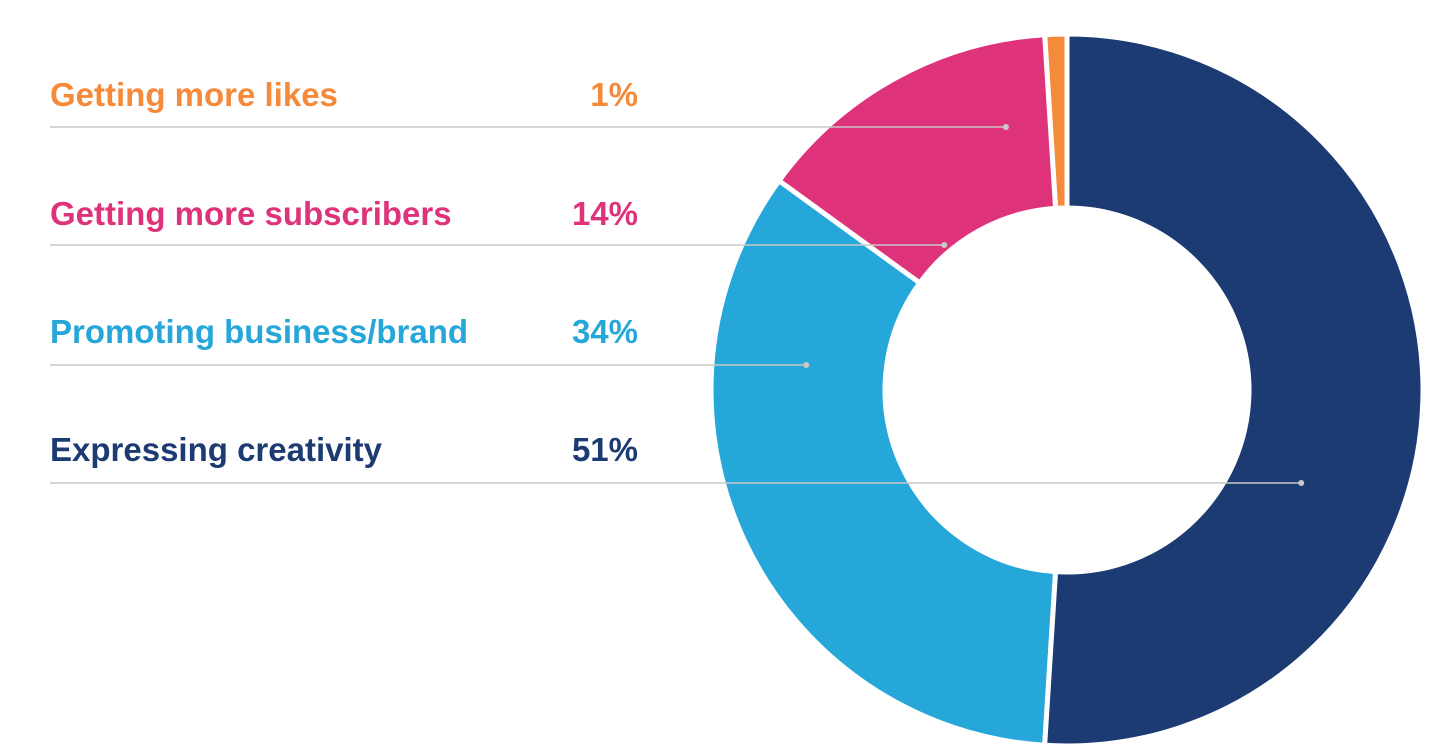 Image resolution: width=1444 pixels, height=756 pixels. I want to click on slice-getting-more-subscribers, so click(917, 159).